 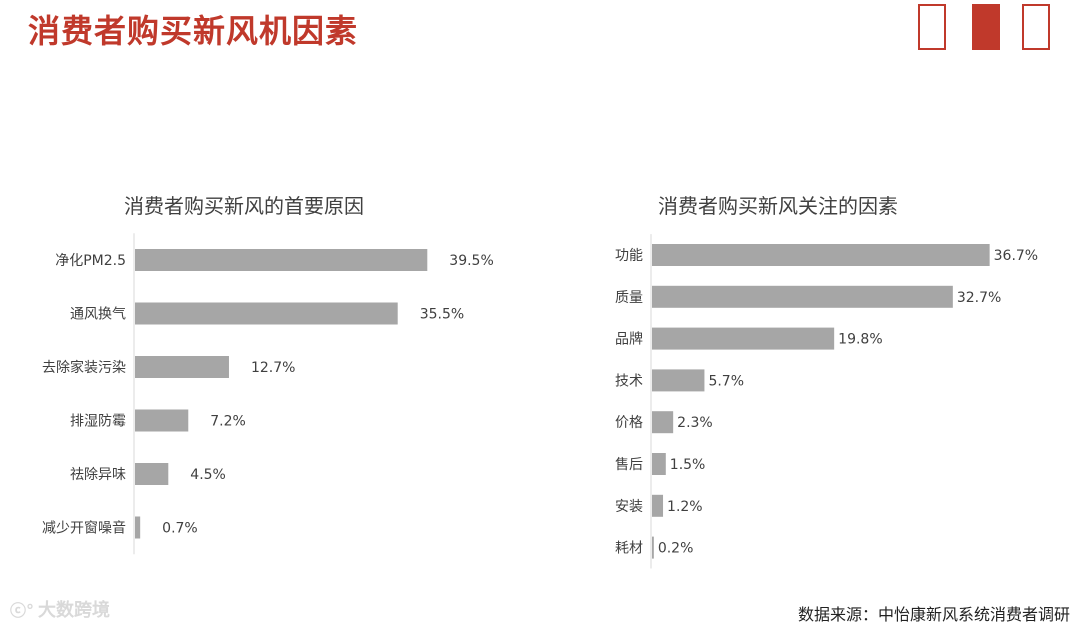 What do you see at coordinates (22, 610) in the screenshot?
I see `watermark-logo-icon: ⓒ°` at bounding box center [22, 610].